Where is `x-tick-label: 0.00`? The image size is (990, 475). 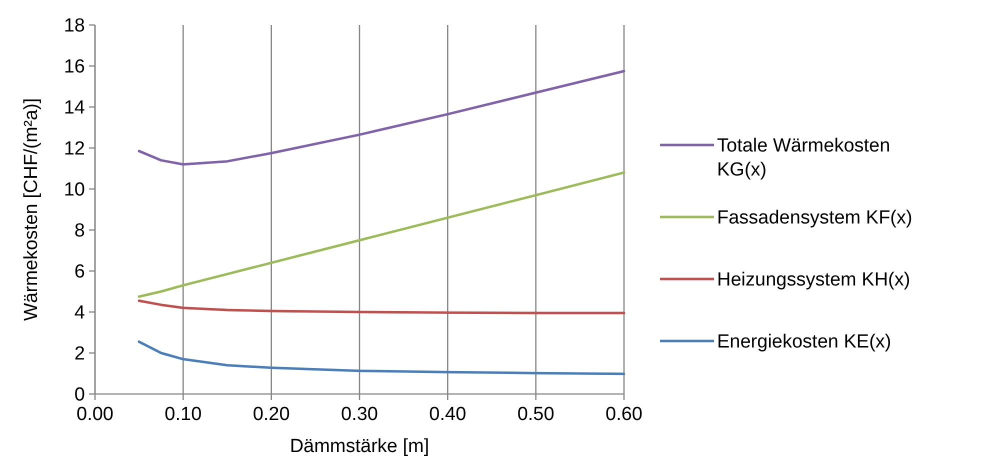 x-tick-label: 0.00 is located at coordinates (95, 414).